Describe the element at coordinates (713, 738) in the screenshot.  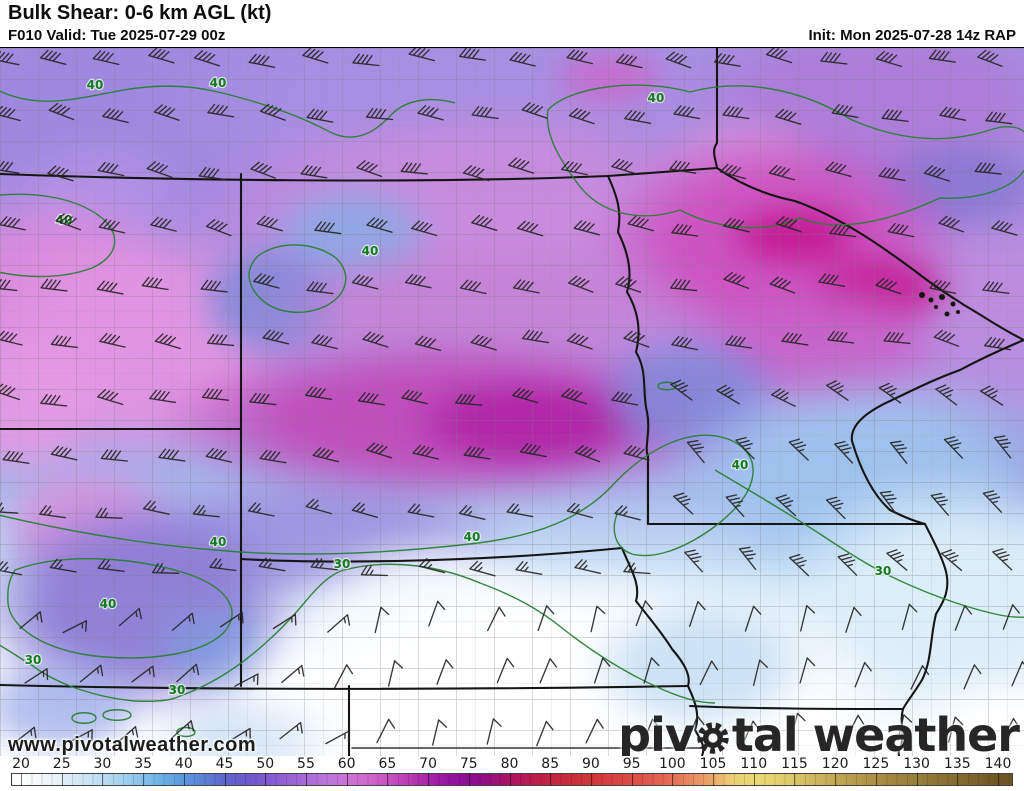
I see `gear-icon` at that location.